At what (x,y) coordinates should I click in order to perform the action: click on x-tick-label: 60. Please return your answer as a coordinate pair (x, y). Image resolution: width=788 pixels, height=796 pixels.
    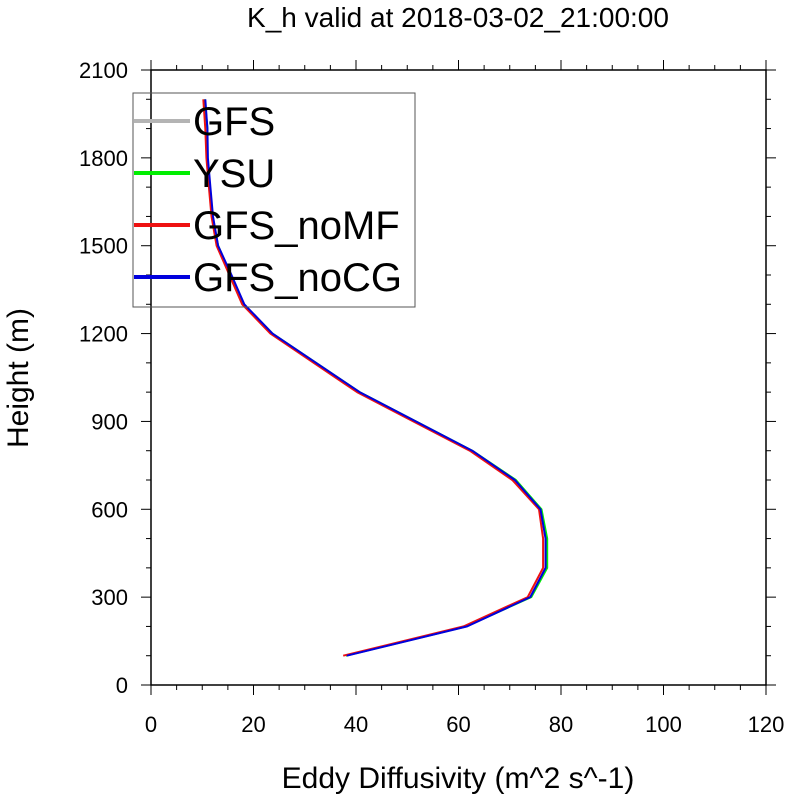
    Looking at the image, I should click on (458, 724).